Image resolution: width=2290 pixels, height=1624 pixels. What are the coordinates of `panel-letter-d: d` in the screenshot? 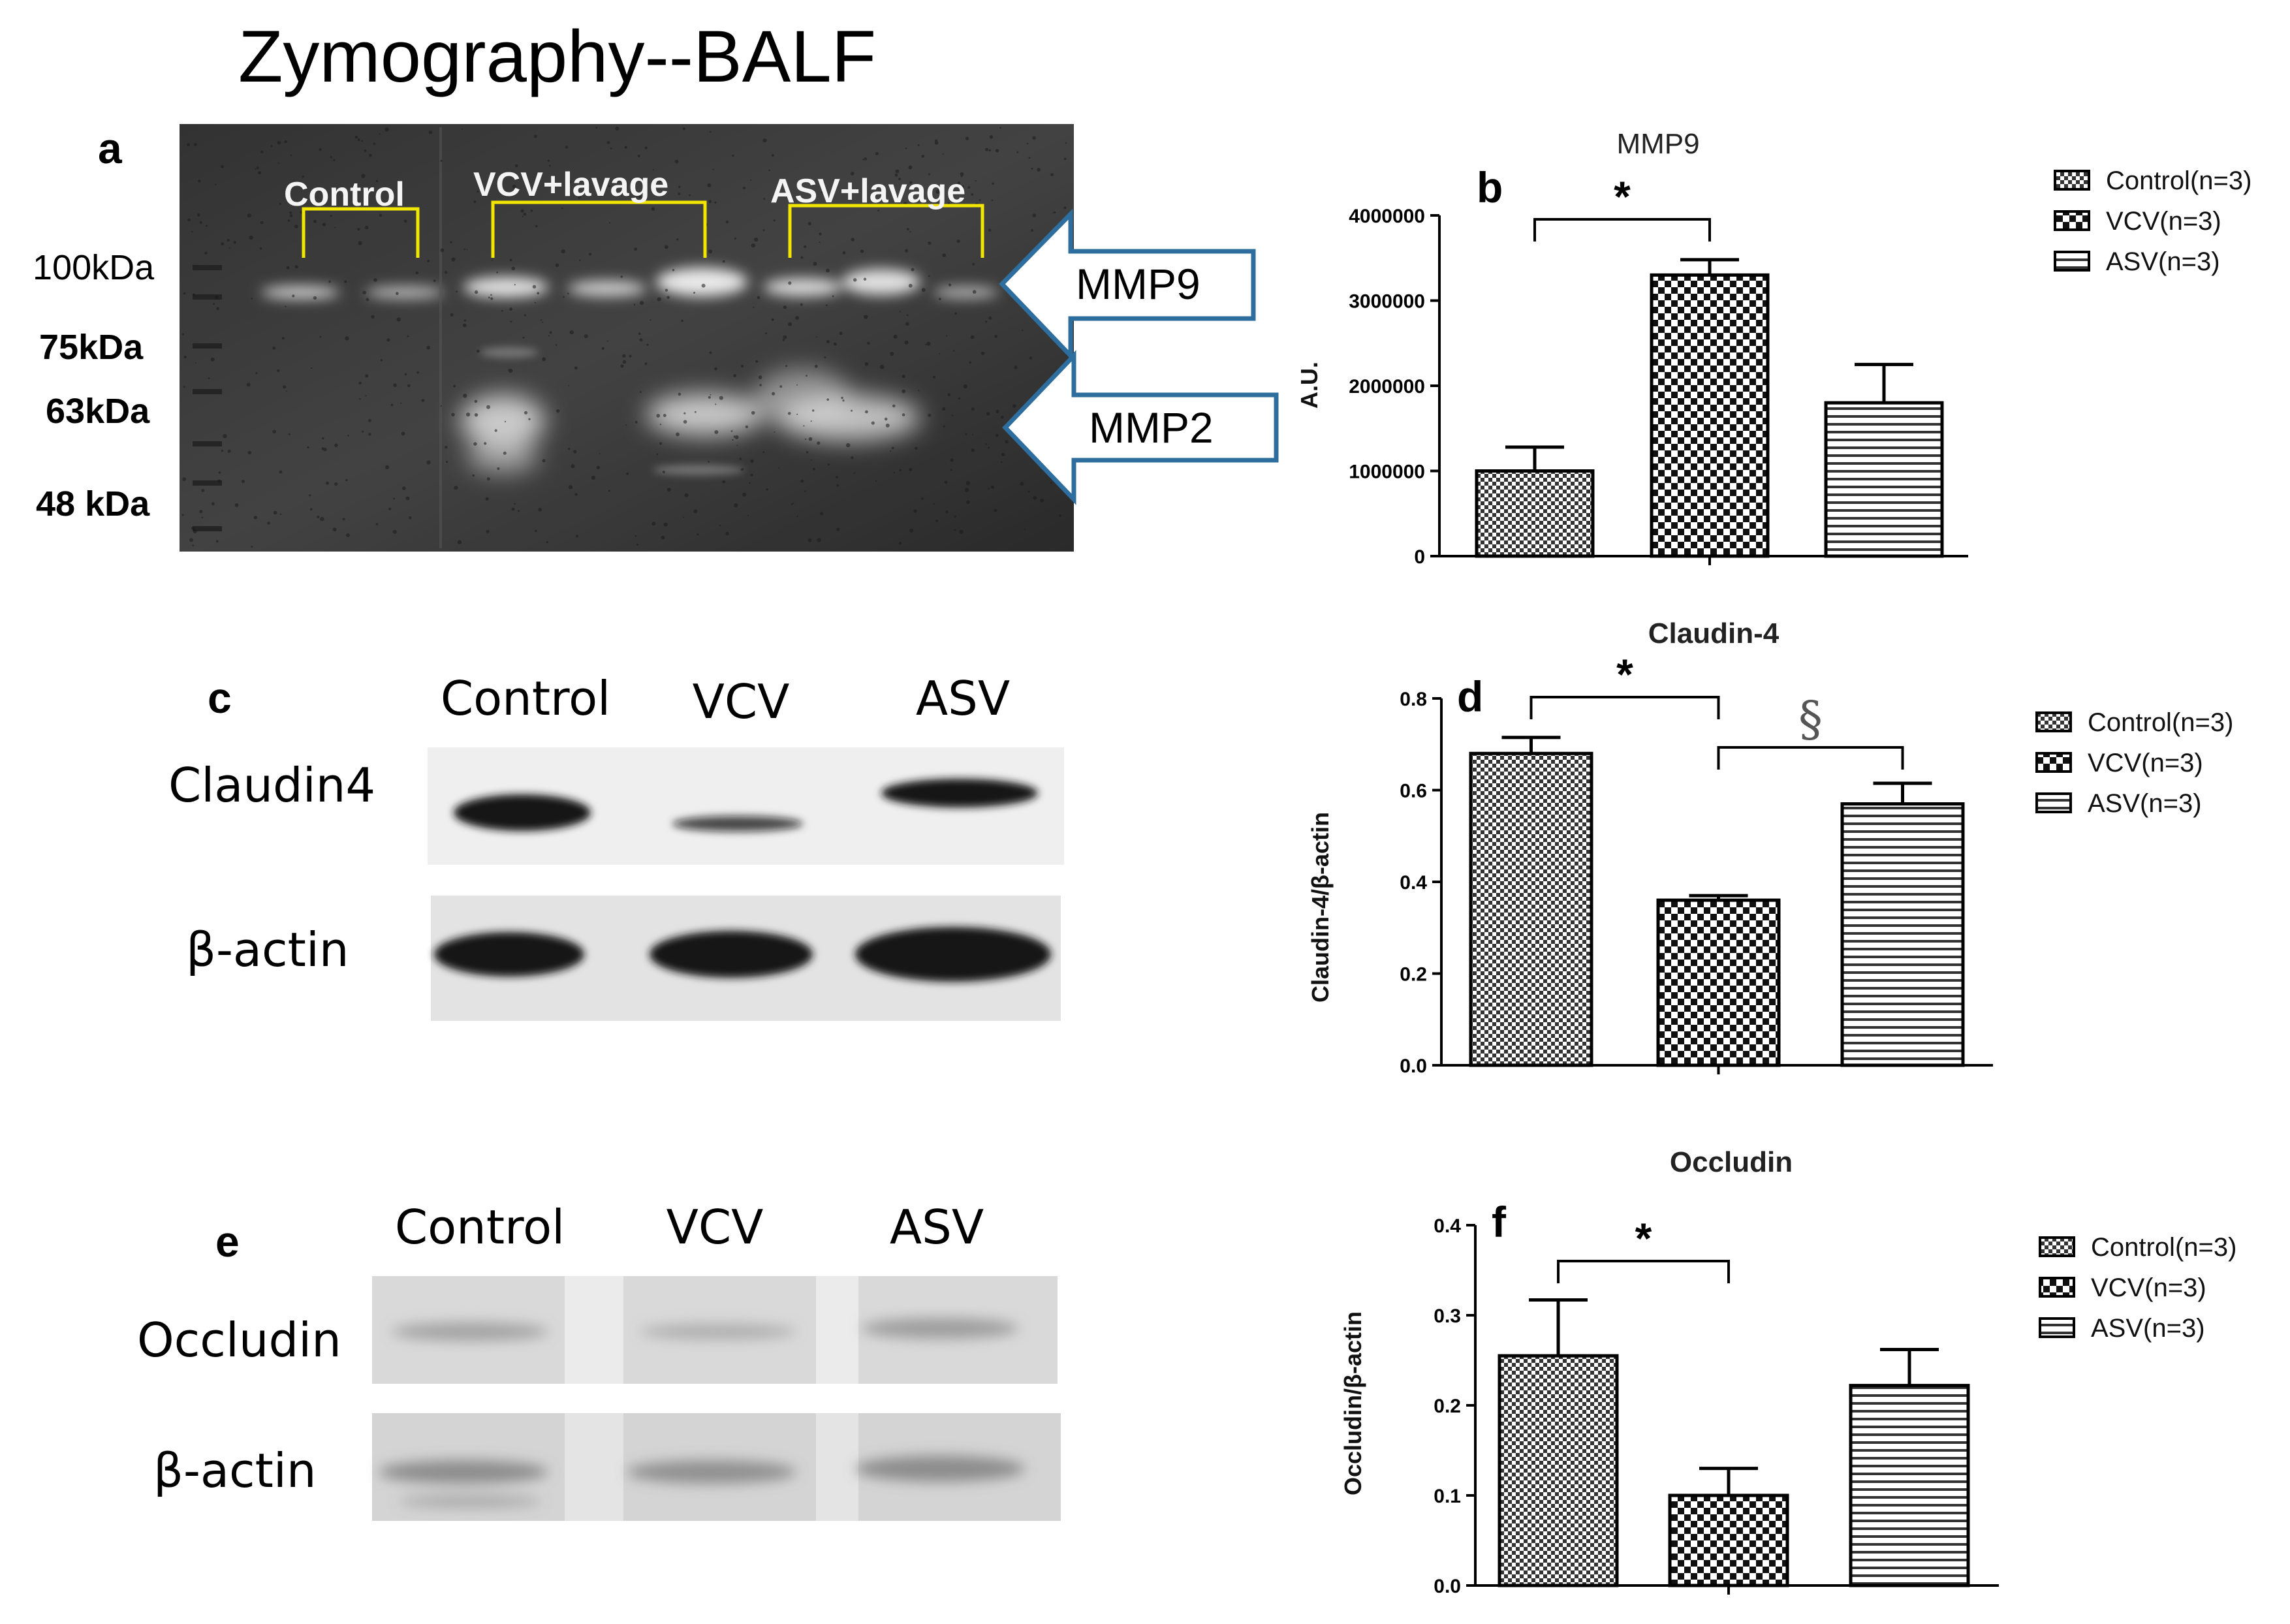 It's located at (1470, 696).